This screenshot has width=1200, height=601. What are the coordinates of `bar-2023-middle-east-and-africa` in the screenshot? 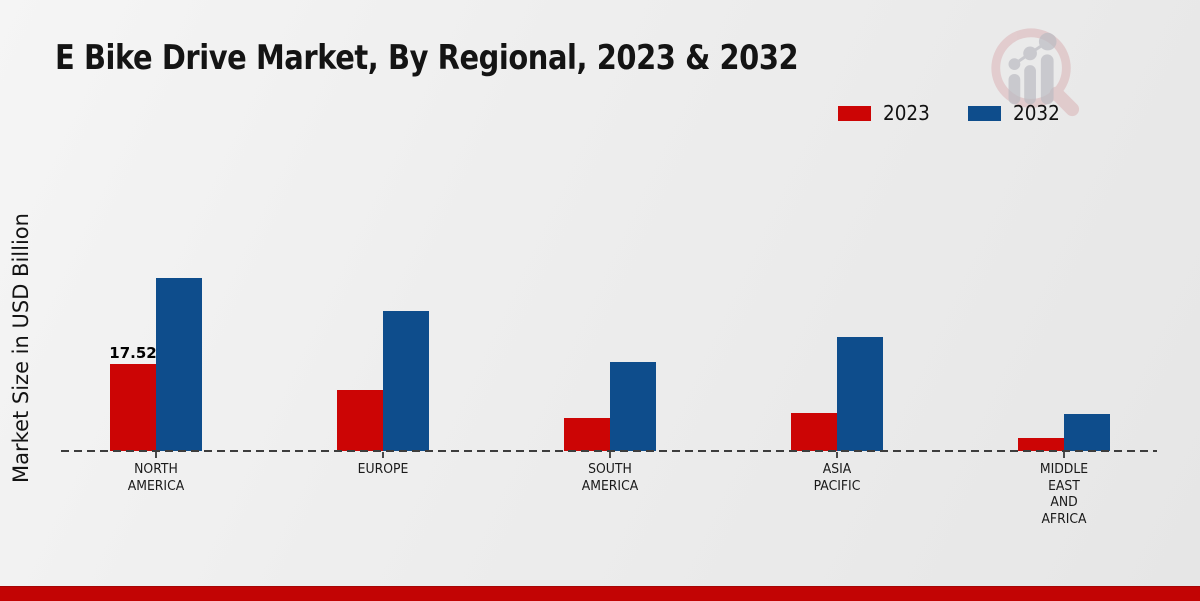 It's located at (1041, 444).